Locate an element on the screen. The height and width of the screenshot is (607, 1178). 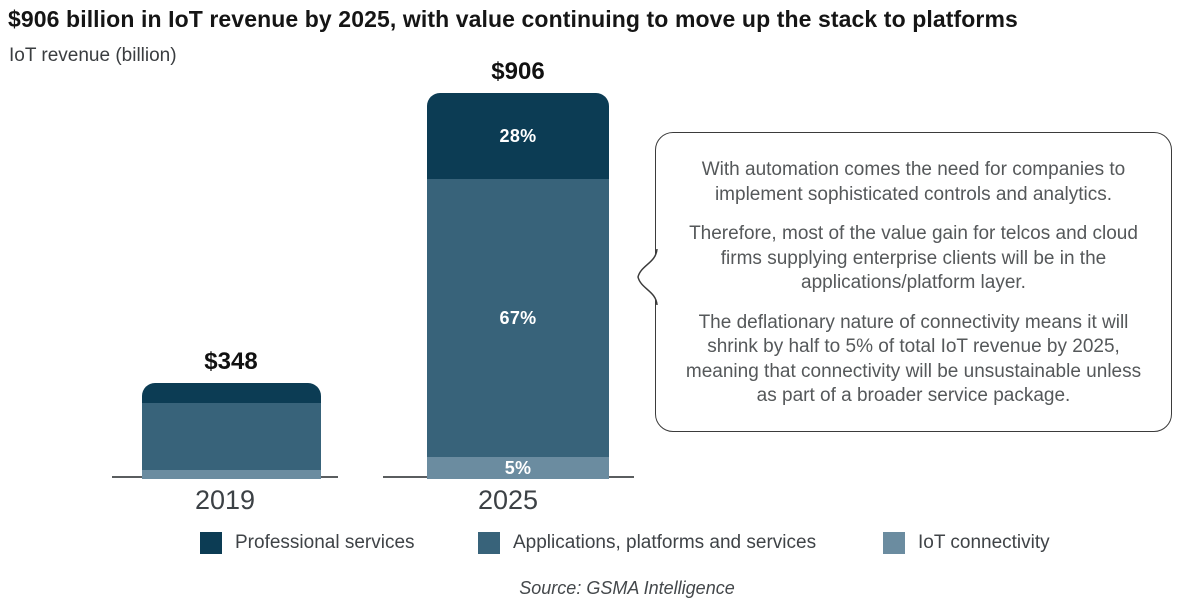
category-label-2019: 2019 is located at coordinates (225, 500).